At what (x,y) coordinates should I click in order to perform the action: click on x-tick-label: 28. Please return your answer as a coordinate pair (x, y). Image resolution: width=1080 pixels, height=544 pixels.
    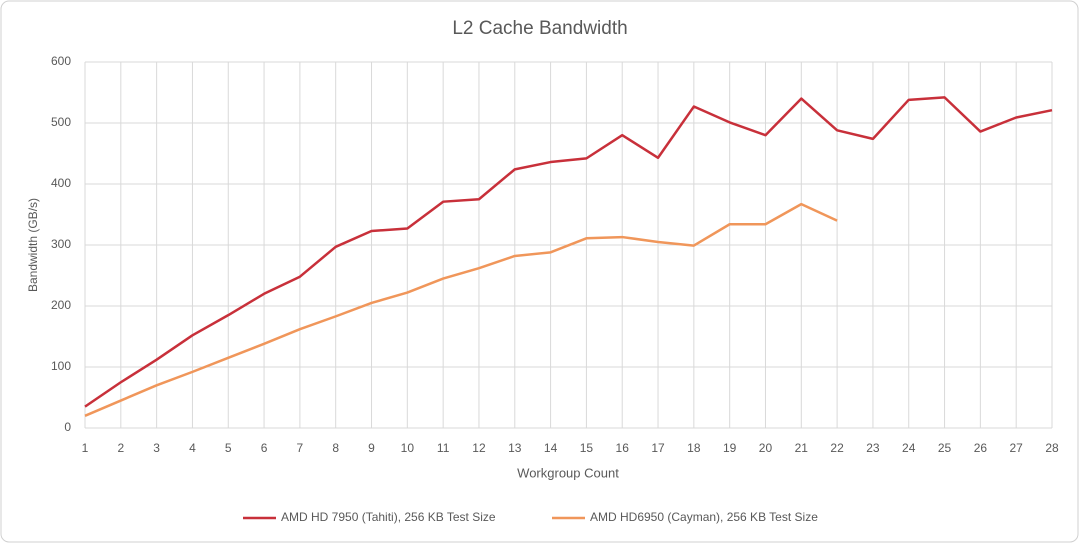
    Looking at the image, I should click on (1052, 448).